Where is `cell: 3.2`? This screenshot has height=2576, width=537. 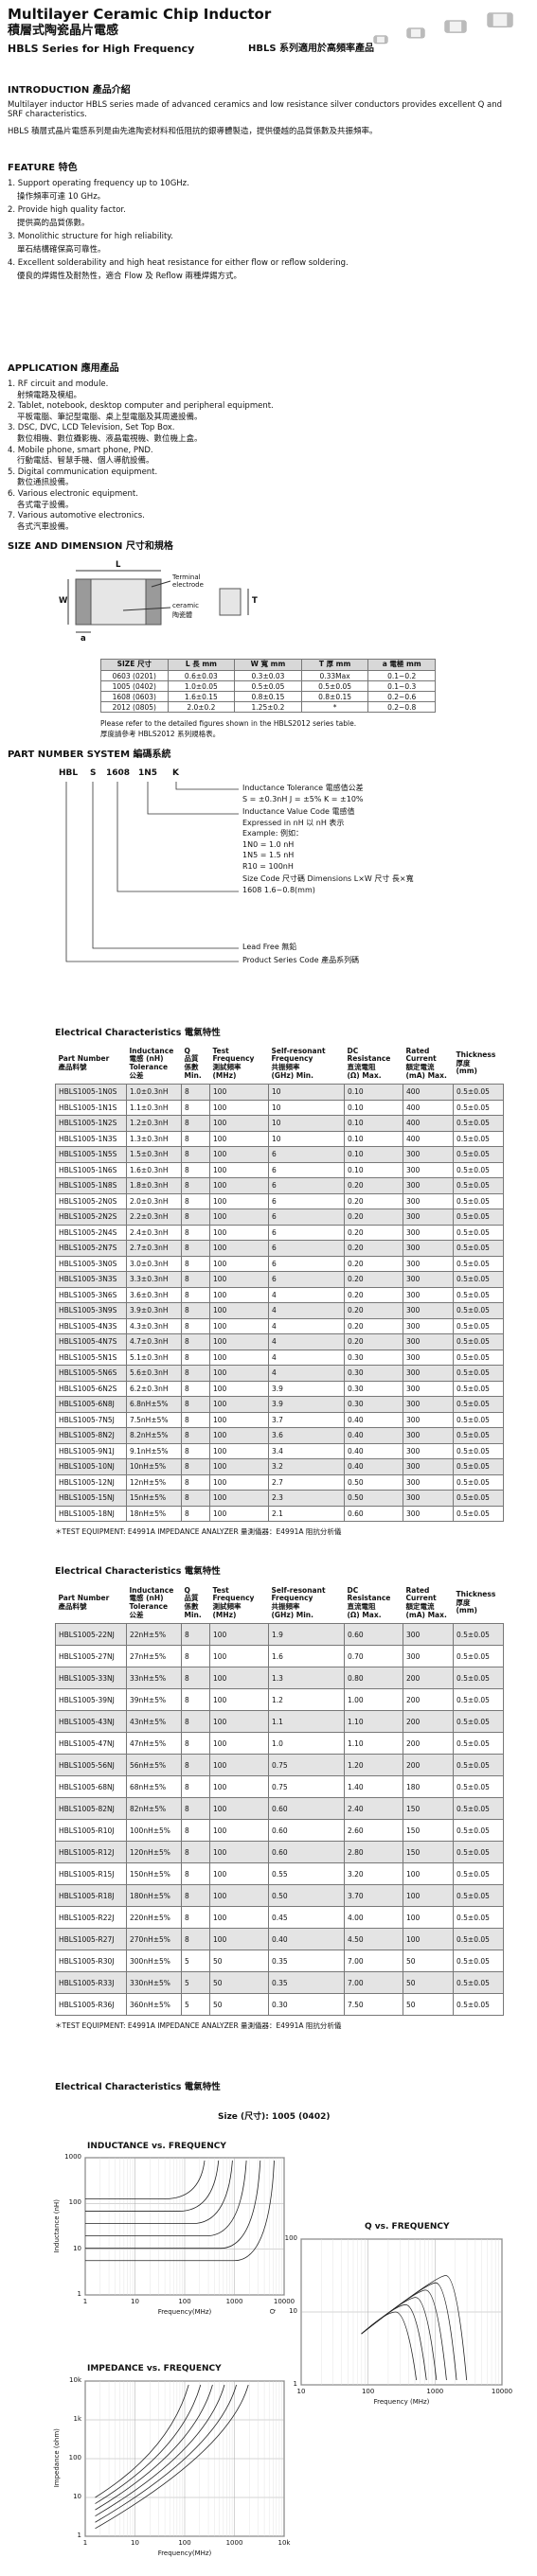 cell: 3.2 is located at coordinates (306, 1466).